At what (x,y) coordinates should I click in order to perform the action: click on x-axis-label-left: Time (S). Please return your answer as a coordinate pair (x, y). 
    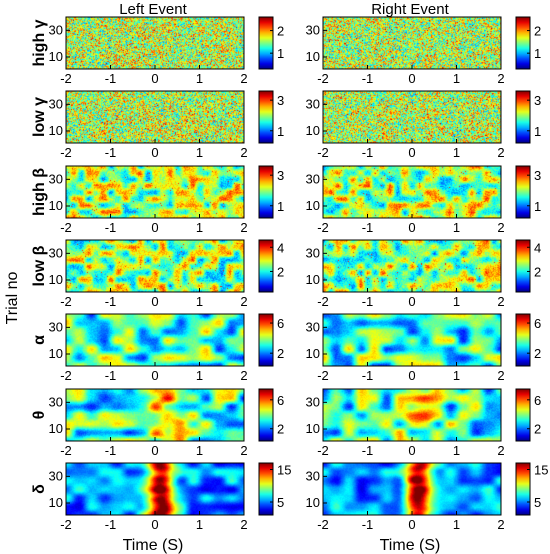
    Looking at the image, I should click on (153, 545).